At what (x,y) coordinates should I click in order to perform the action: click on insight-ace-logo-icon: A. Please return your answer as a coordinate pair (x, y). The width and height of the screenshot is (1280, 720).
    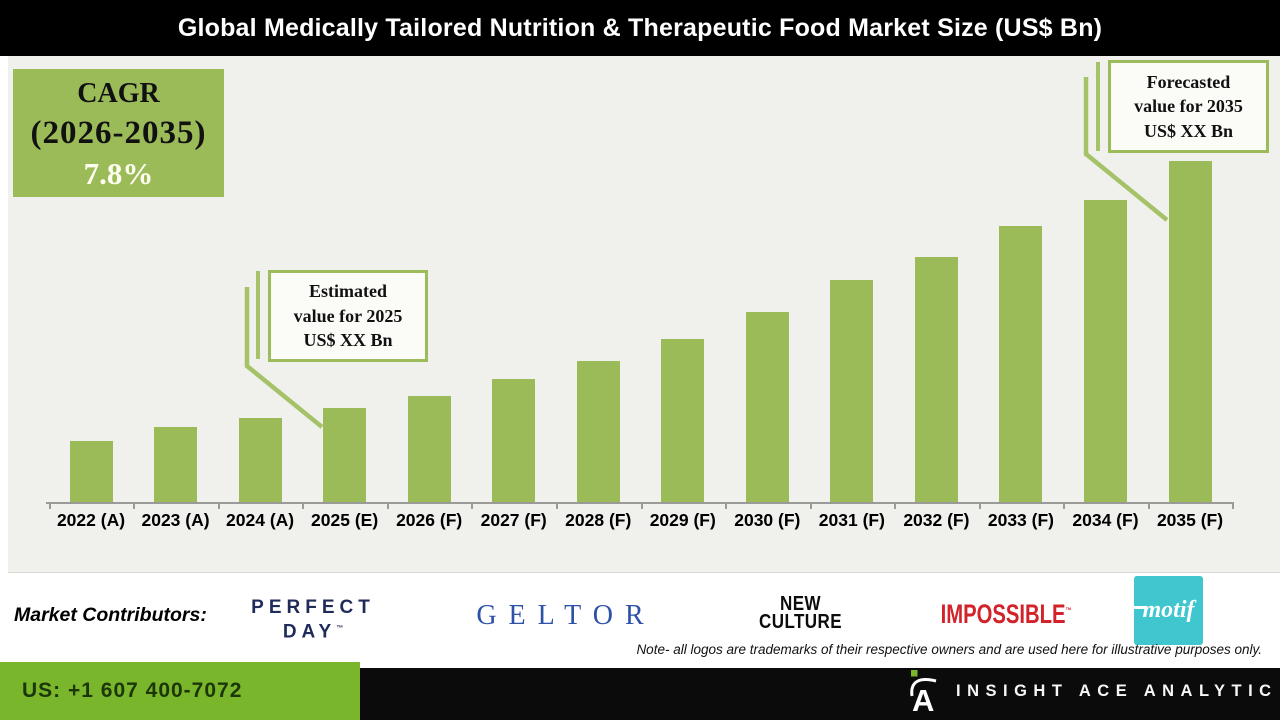
    Looking at the image, I should click on (923, 692).